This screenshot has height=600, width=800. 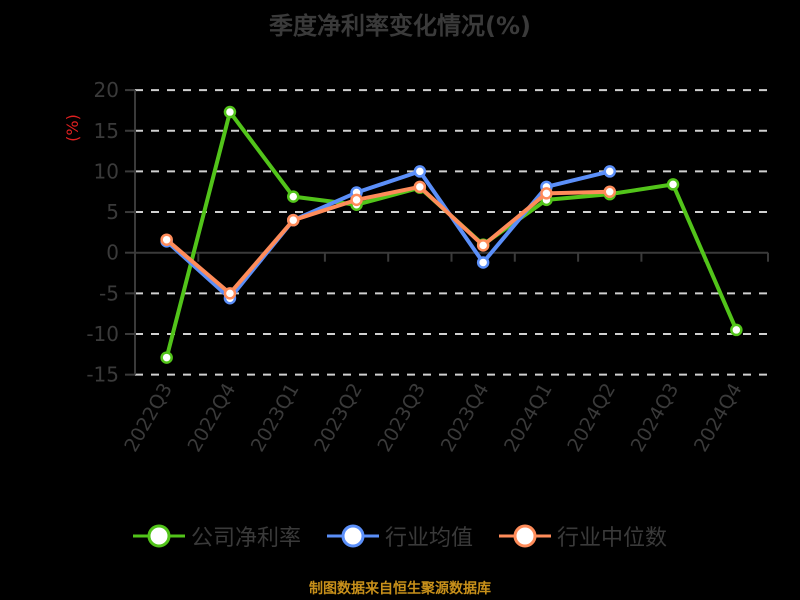 I want to click on x-tick-label: 2022Q3, so click(x=148, y=418).